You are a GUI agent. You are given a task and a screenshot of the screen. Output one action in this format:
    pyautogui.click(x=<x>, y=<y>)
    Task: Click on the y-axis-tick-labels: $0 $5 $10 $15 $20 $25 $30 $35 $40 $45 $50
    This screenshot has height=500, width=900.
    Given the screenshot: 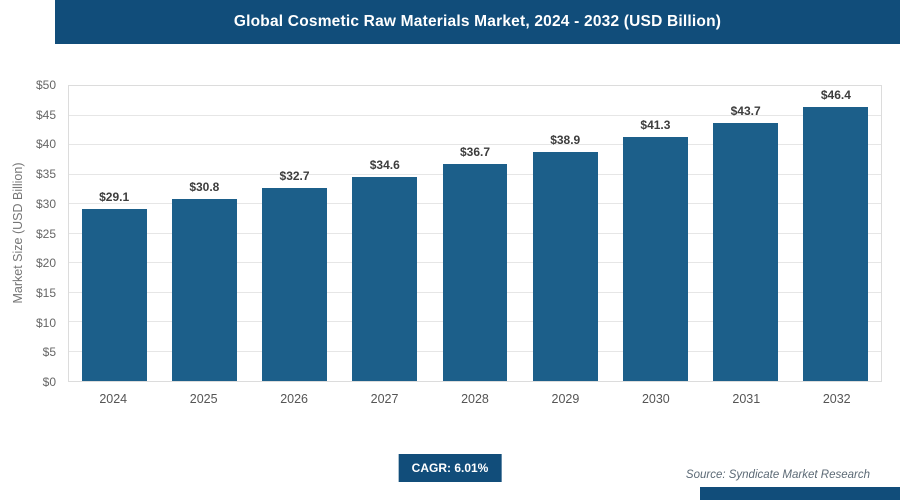 What is the action you would take?
    pyautogui.click(x=31, y=233)
    